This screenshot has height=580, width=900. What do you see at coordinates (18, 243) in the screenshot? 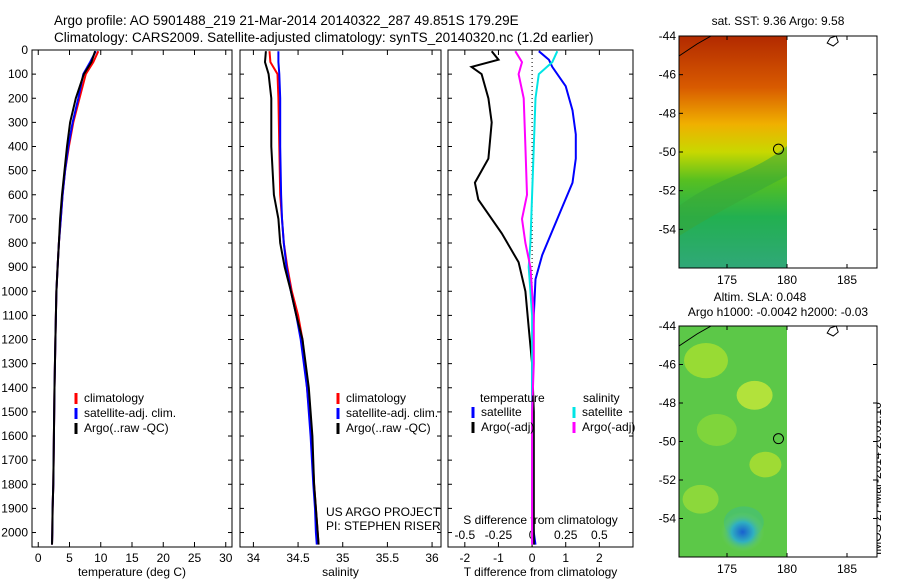
I see `y-tick-label: 800` at bounding box center [18, 243].